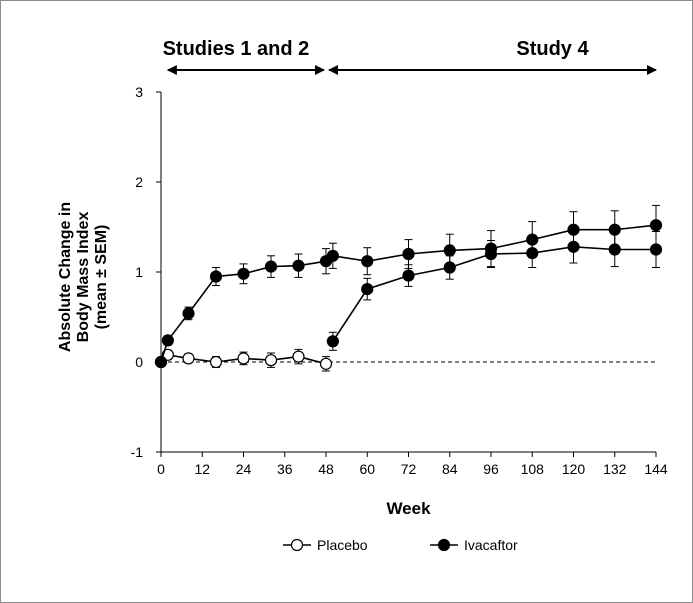 This screenshot has height=603, width=693. I want to click on x-tick-label: 72, so click(409, 469).